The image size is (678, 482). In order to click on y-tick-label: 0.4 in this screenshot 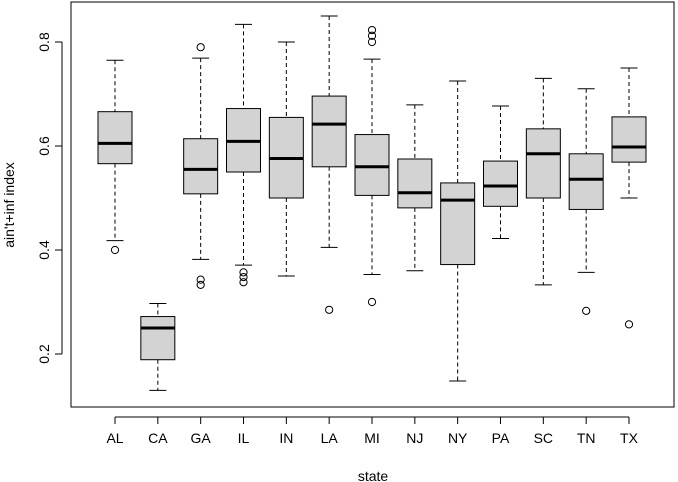, I will do `click(44, 250)`.